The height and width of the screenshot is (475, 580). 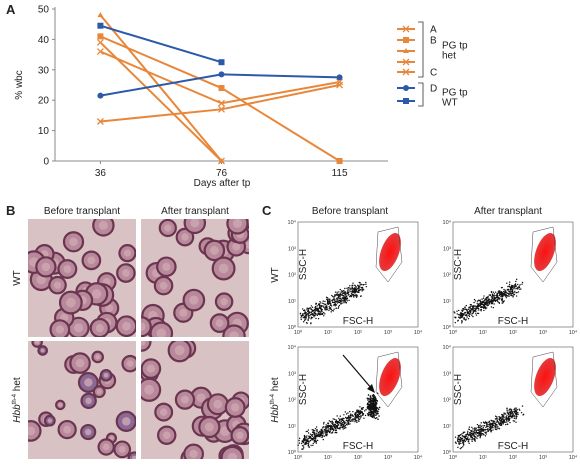 What do you see at coordinates (328, 333) in the screenshot?
I see `x-tick-label: 10¹` at bounding box center [328, 333].